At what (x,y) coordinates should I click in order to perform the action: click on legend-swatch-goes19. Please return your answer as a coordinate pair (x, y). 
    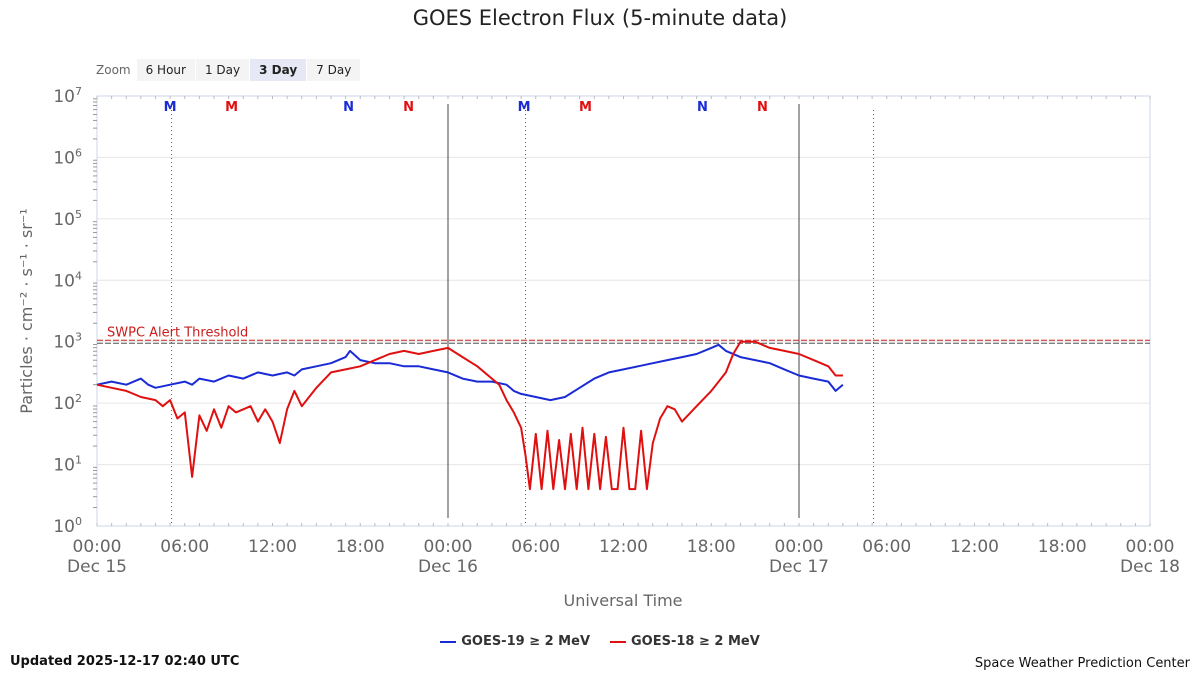
    Looking at the image, I should click on (448, 641).